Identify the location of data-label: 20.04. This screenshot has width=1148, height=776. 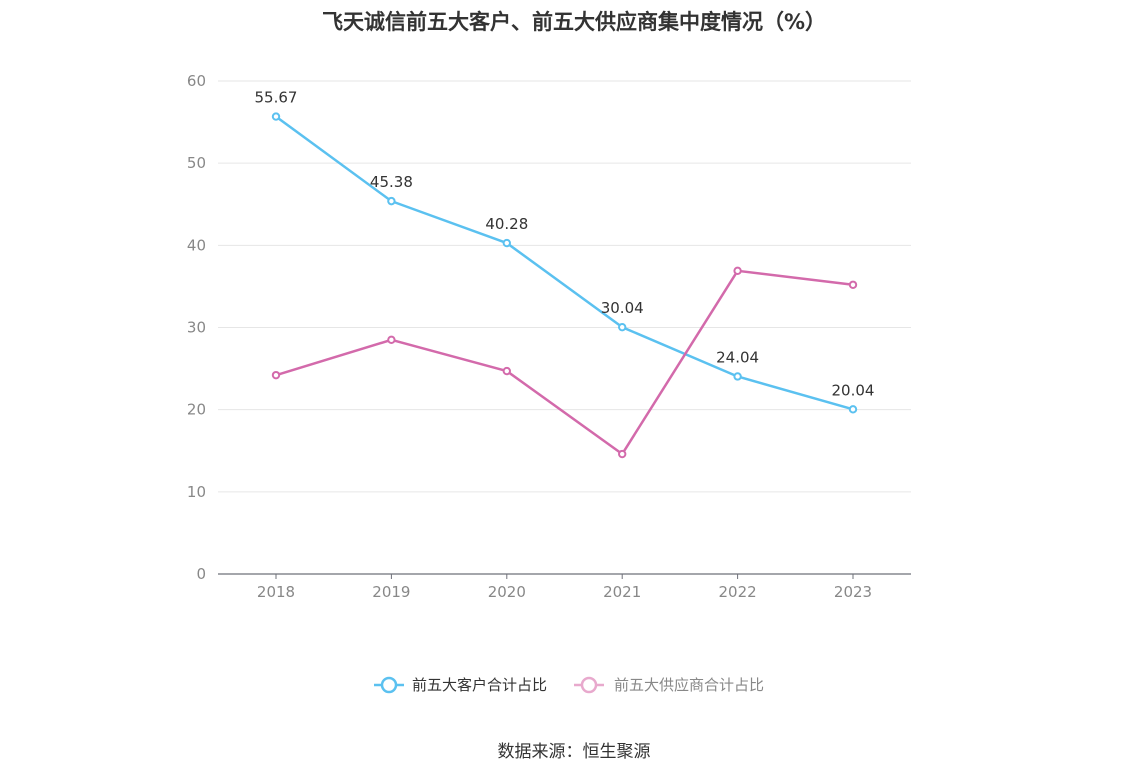
(853, 390).